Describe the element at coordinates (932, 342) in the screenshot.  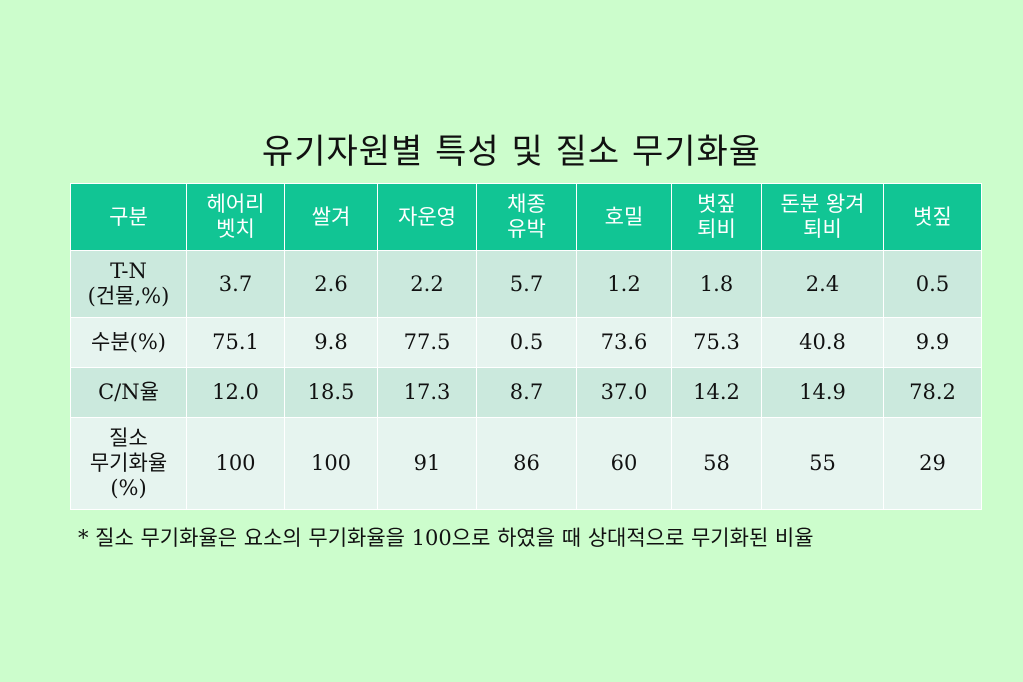
I see `table-cell: 9.9` at that location.